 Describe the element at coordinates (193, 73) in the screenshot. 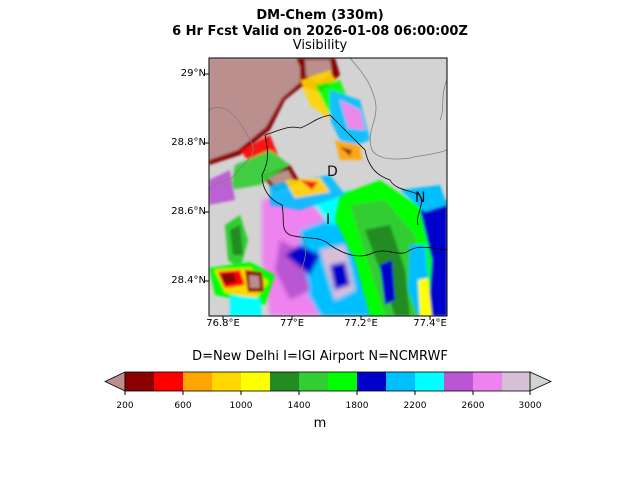

I see `y-tick-label: 29°N` at that location.